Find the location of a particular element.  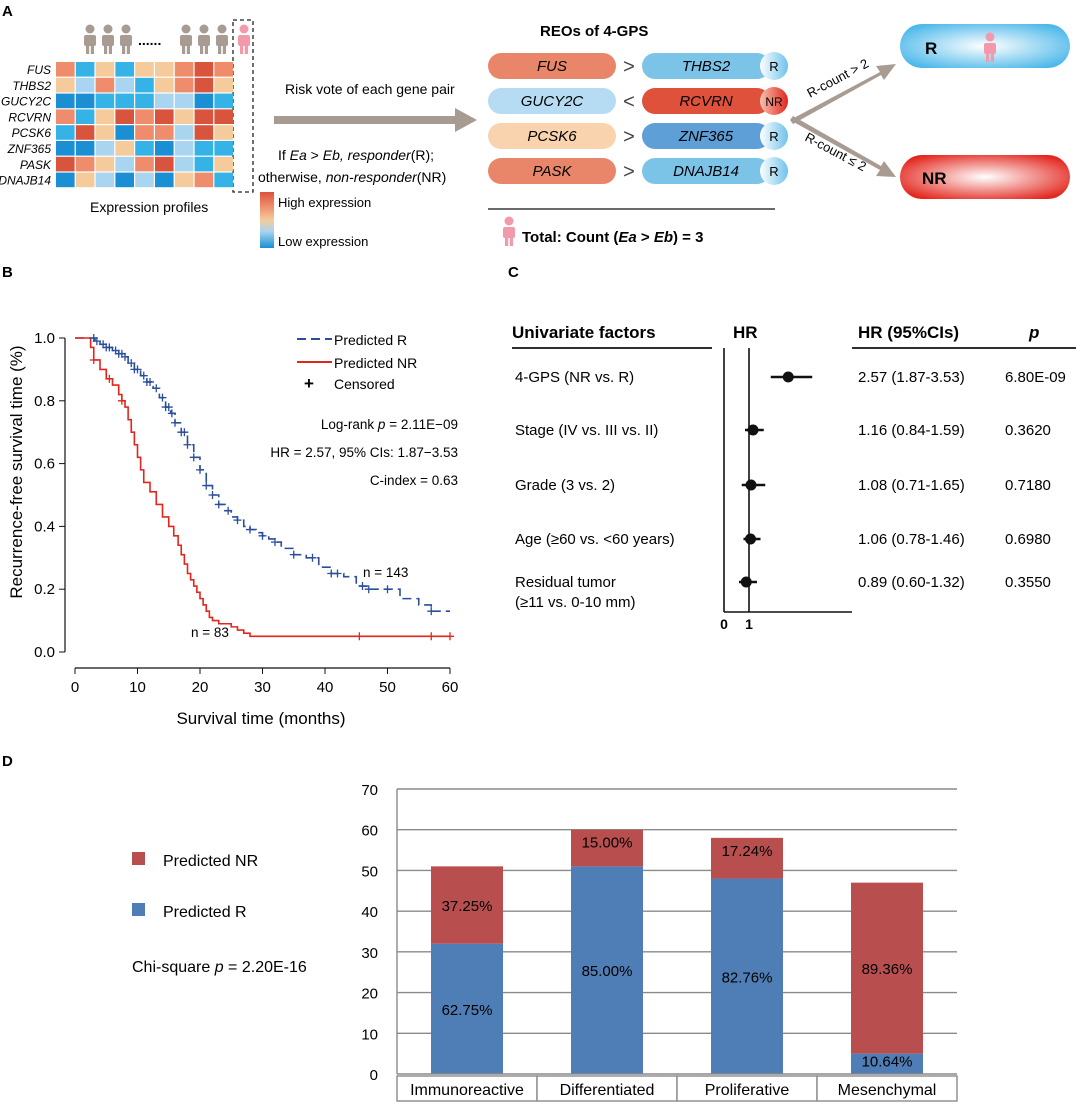

n-nr-text: n = 83 is located at coordinates (210, 632).